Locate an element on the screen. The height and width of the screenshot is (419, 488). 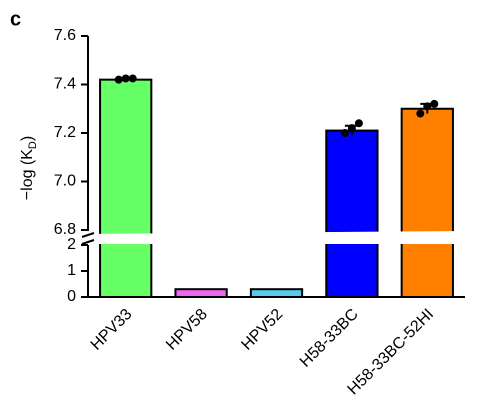
y-axis-label: −log (KD) is located at coordinates (29, 168).